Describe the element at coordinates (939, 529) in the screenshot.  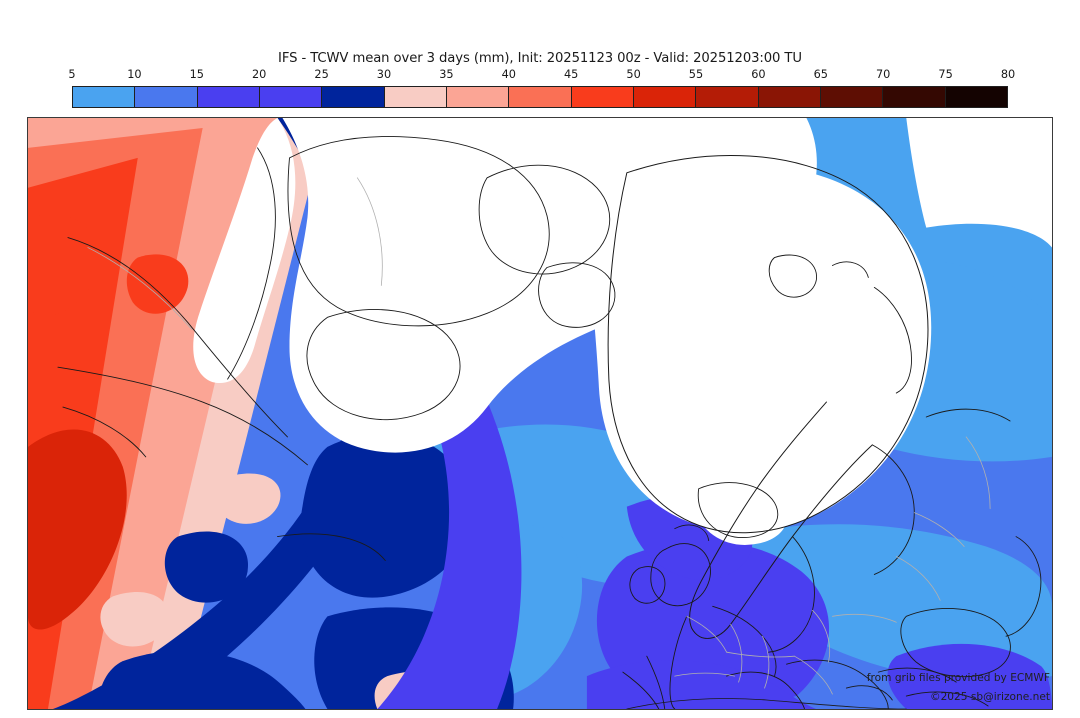
I see `border-baltic-russia` at that location.